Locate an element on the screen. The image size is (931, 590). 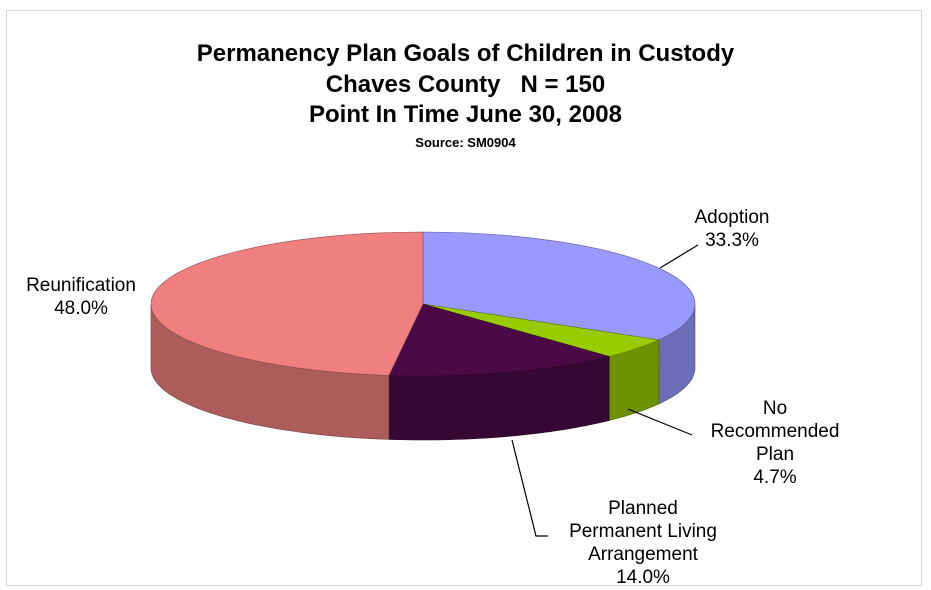
slice-label-no-plan-value: 4.7% is located at coordinates (775, 477).